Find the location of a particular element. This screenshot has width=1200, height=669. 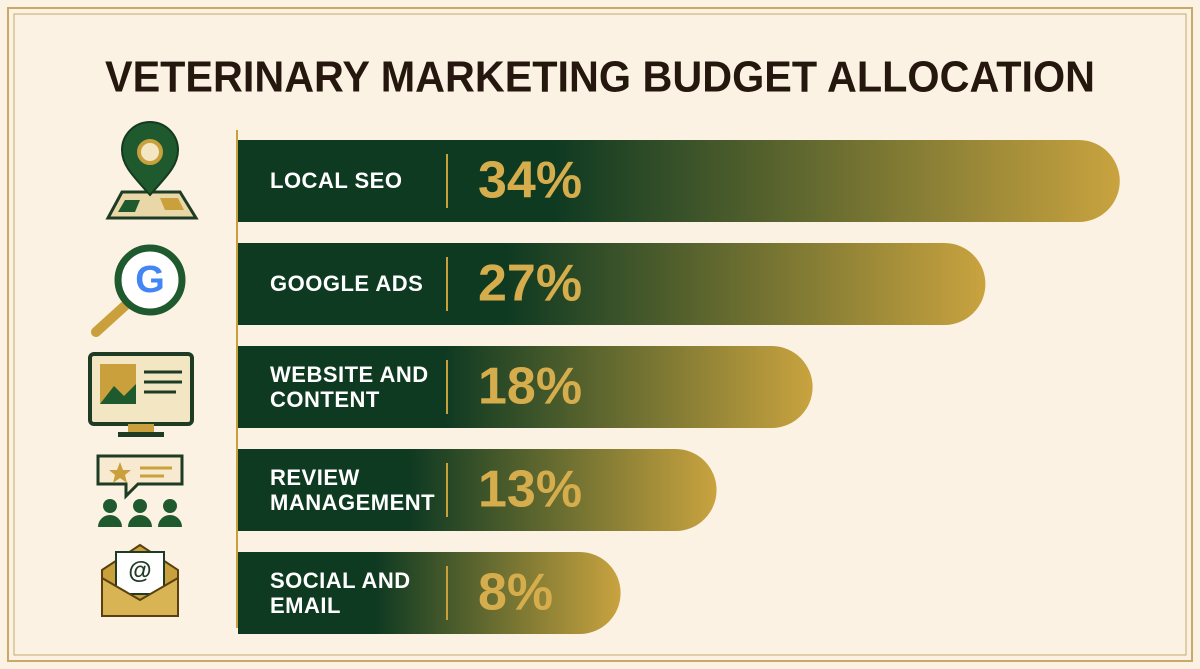

value-label: 34% is located at coordinates (530, 181).